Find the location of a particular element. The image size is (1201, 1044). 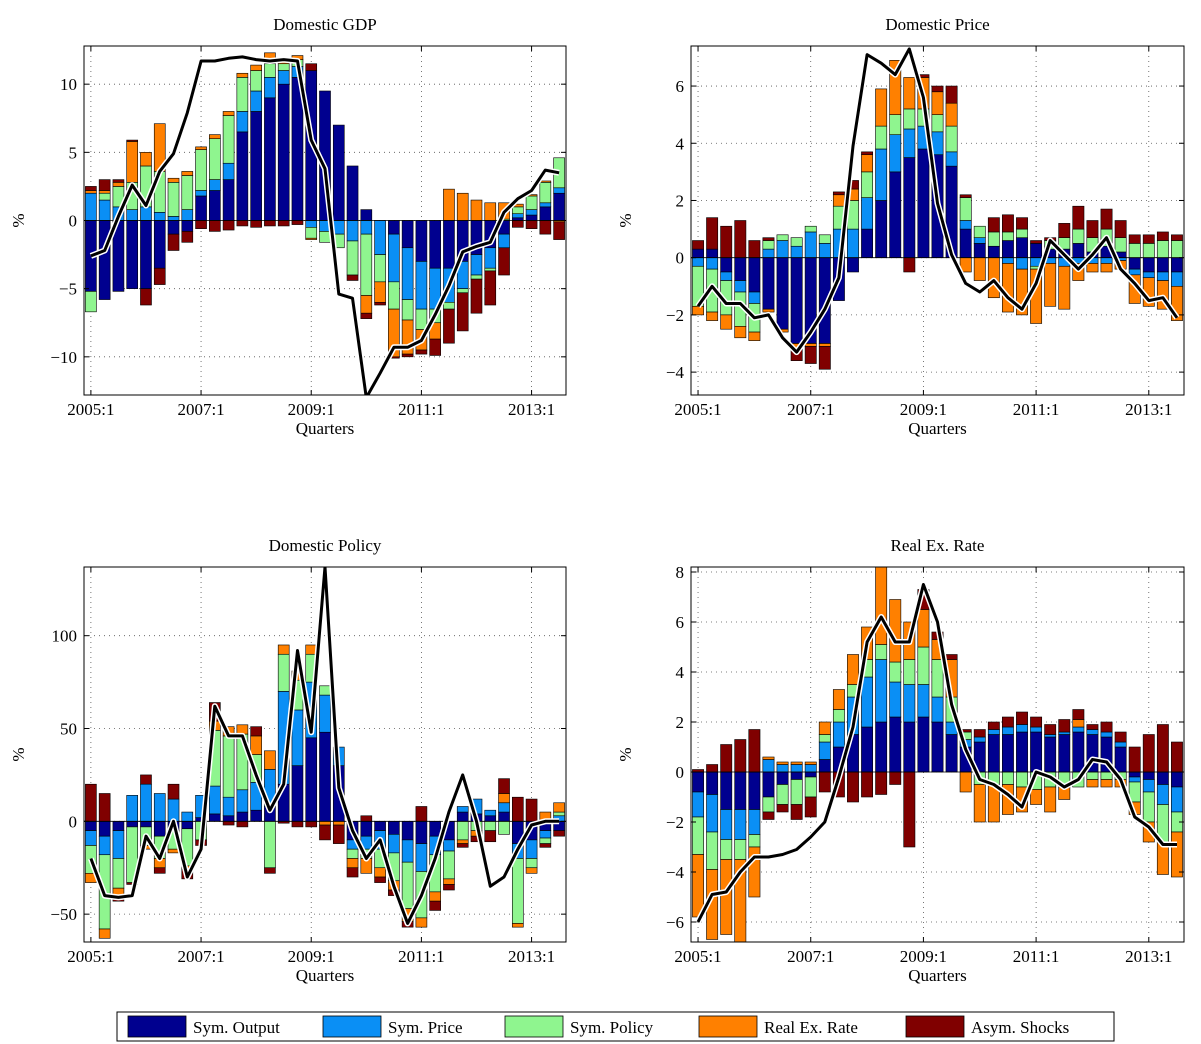

y-tick-label: −2 is located at coordinates (675, 822).